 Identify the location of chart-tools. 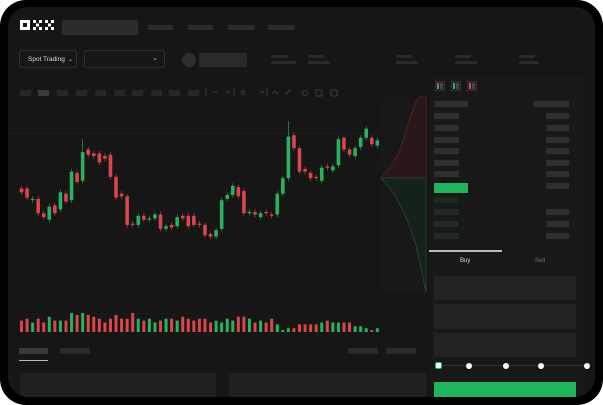
(279, 93).